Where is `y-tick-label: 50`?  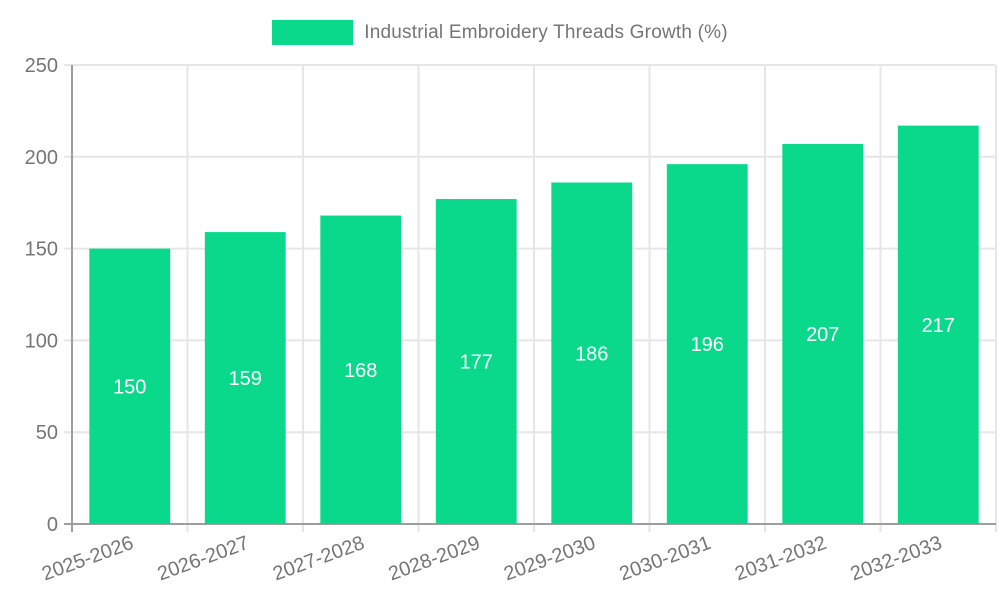 y-tick-label: 50 is located at coordinates (47, 433).